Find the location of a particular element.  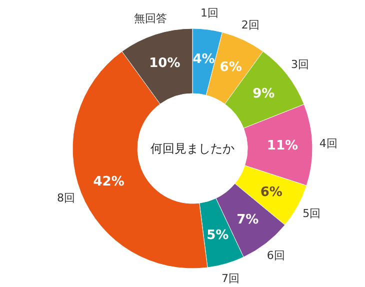

slice-label: 8回 is located at coordinates (66, 198).